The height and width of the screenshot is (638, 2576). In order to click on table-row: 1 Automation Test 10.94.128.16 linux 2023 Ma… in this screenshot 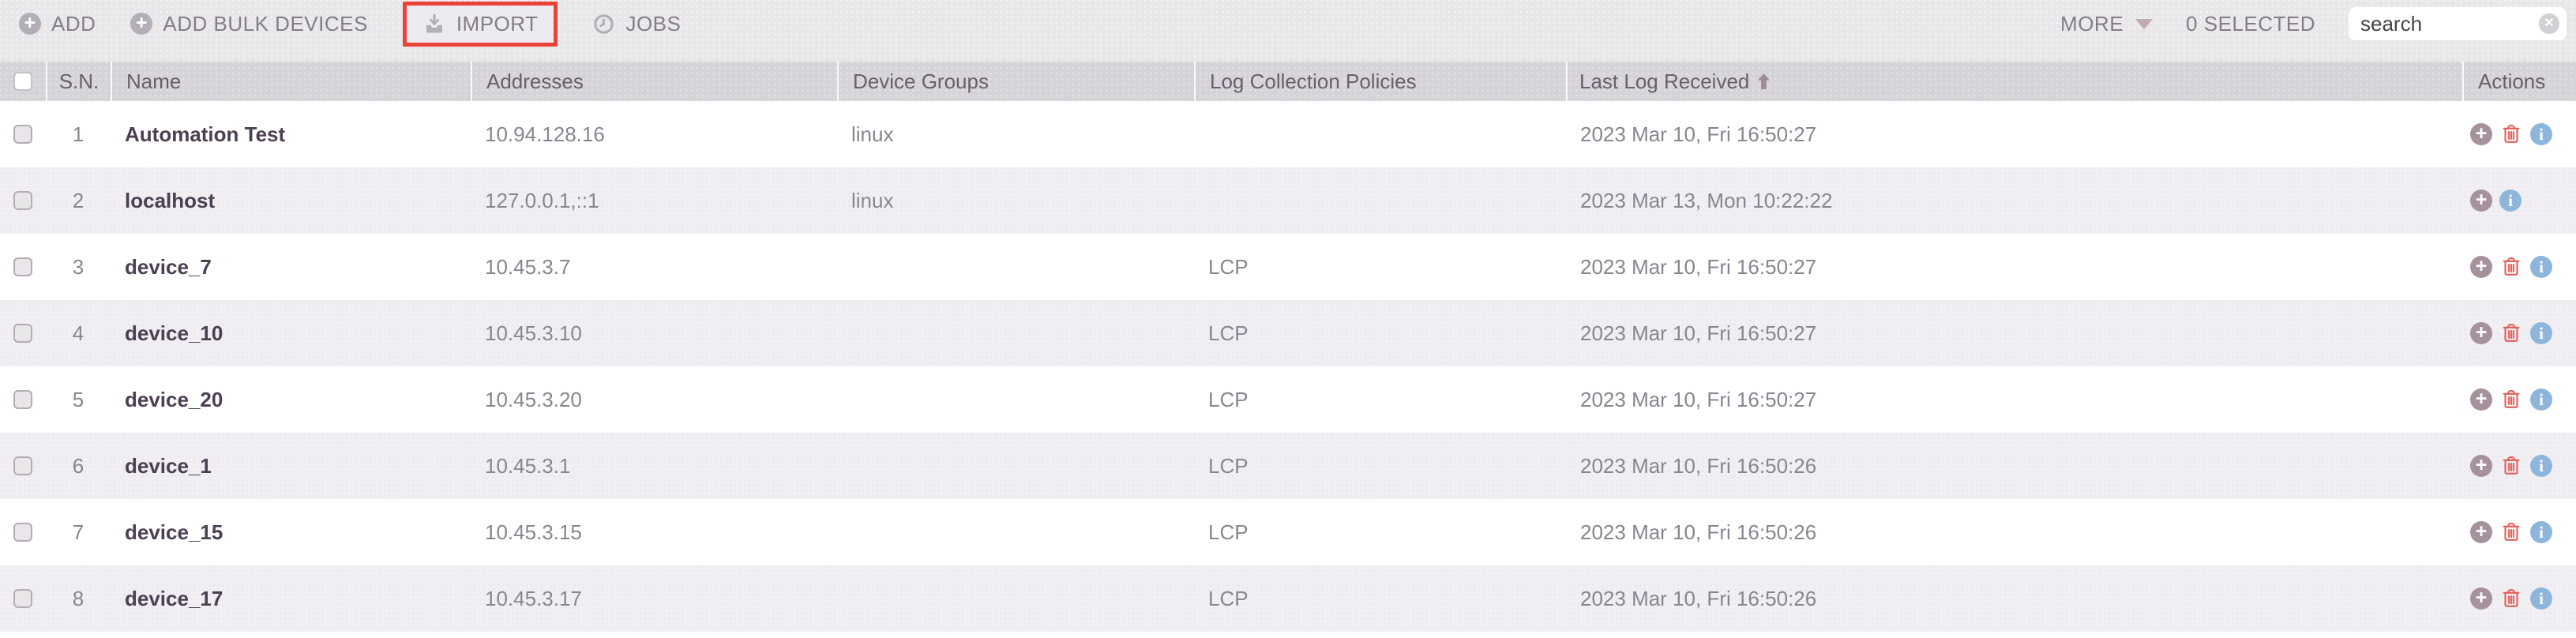, I will do `click(1288, 134)`.